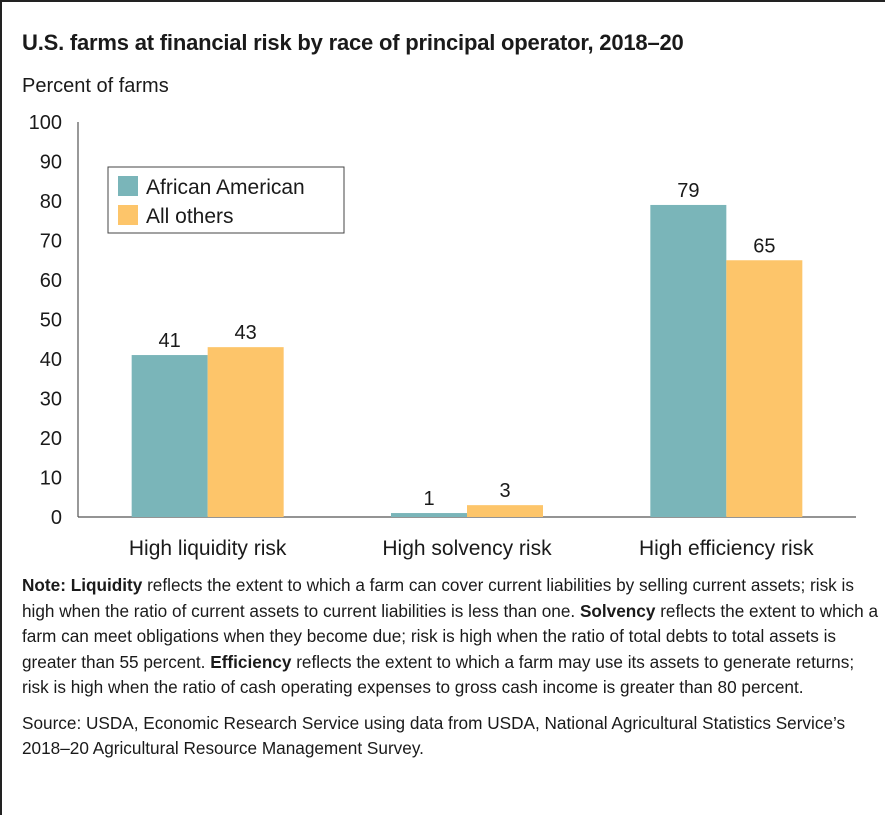 Image resolution: width=893 pixels, height=823 pixels. Describe the element at coordinates (95, 86) in the screenshot. I see `y-axis-label: Percent of farms` at that location.